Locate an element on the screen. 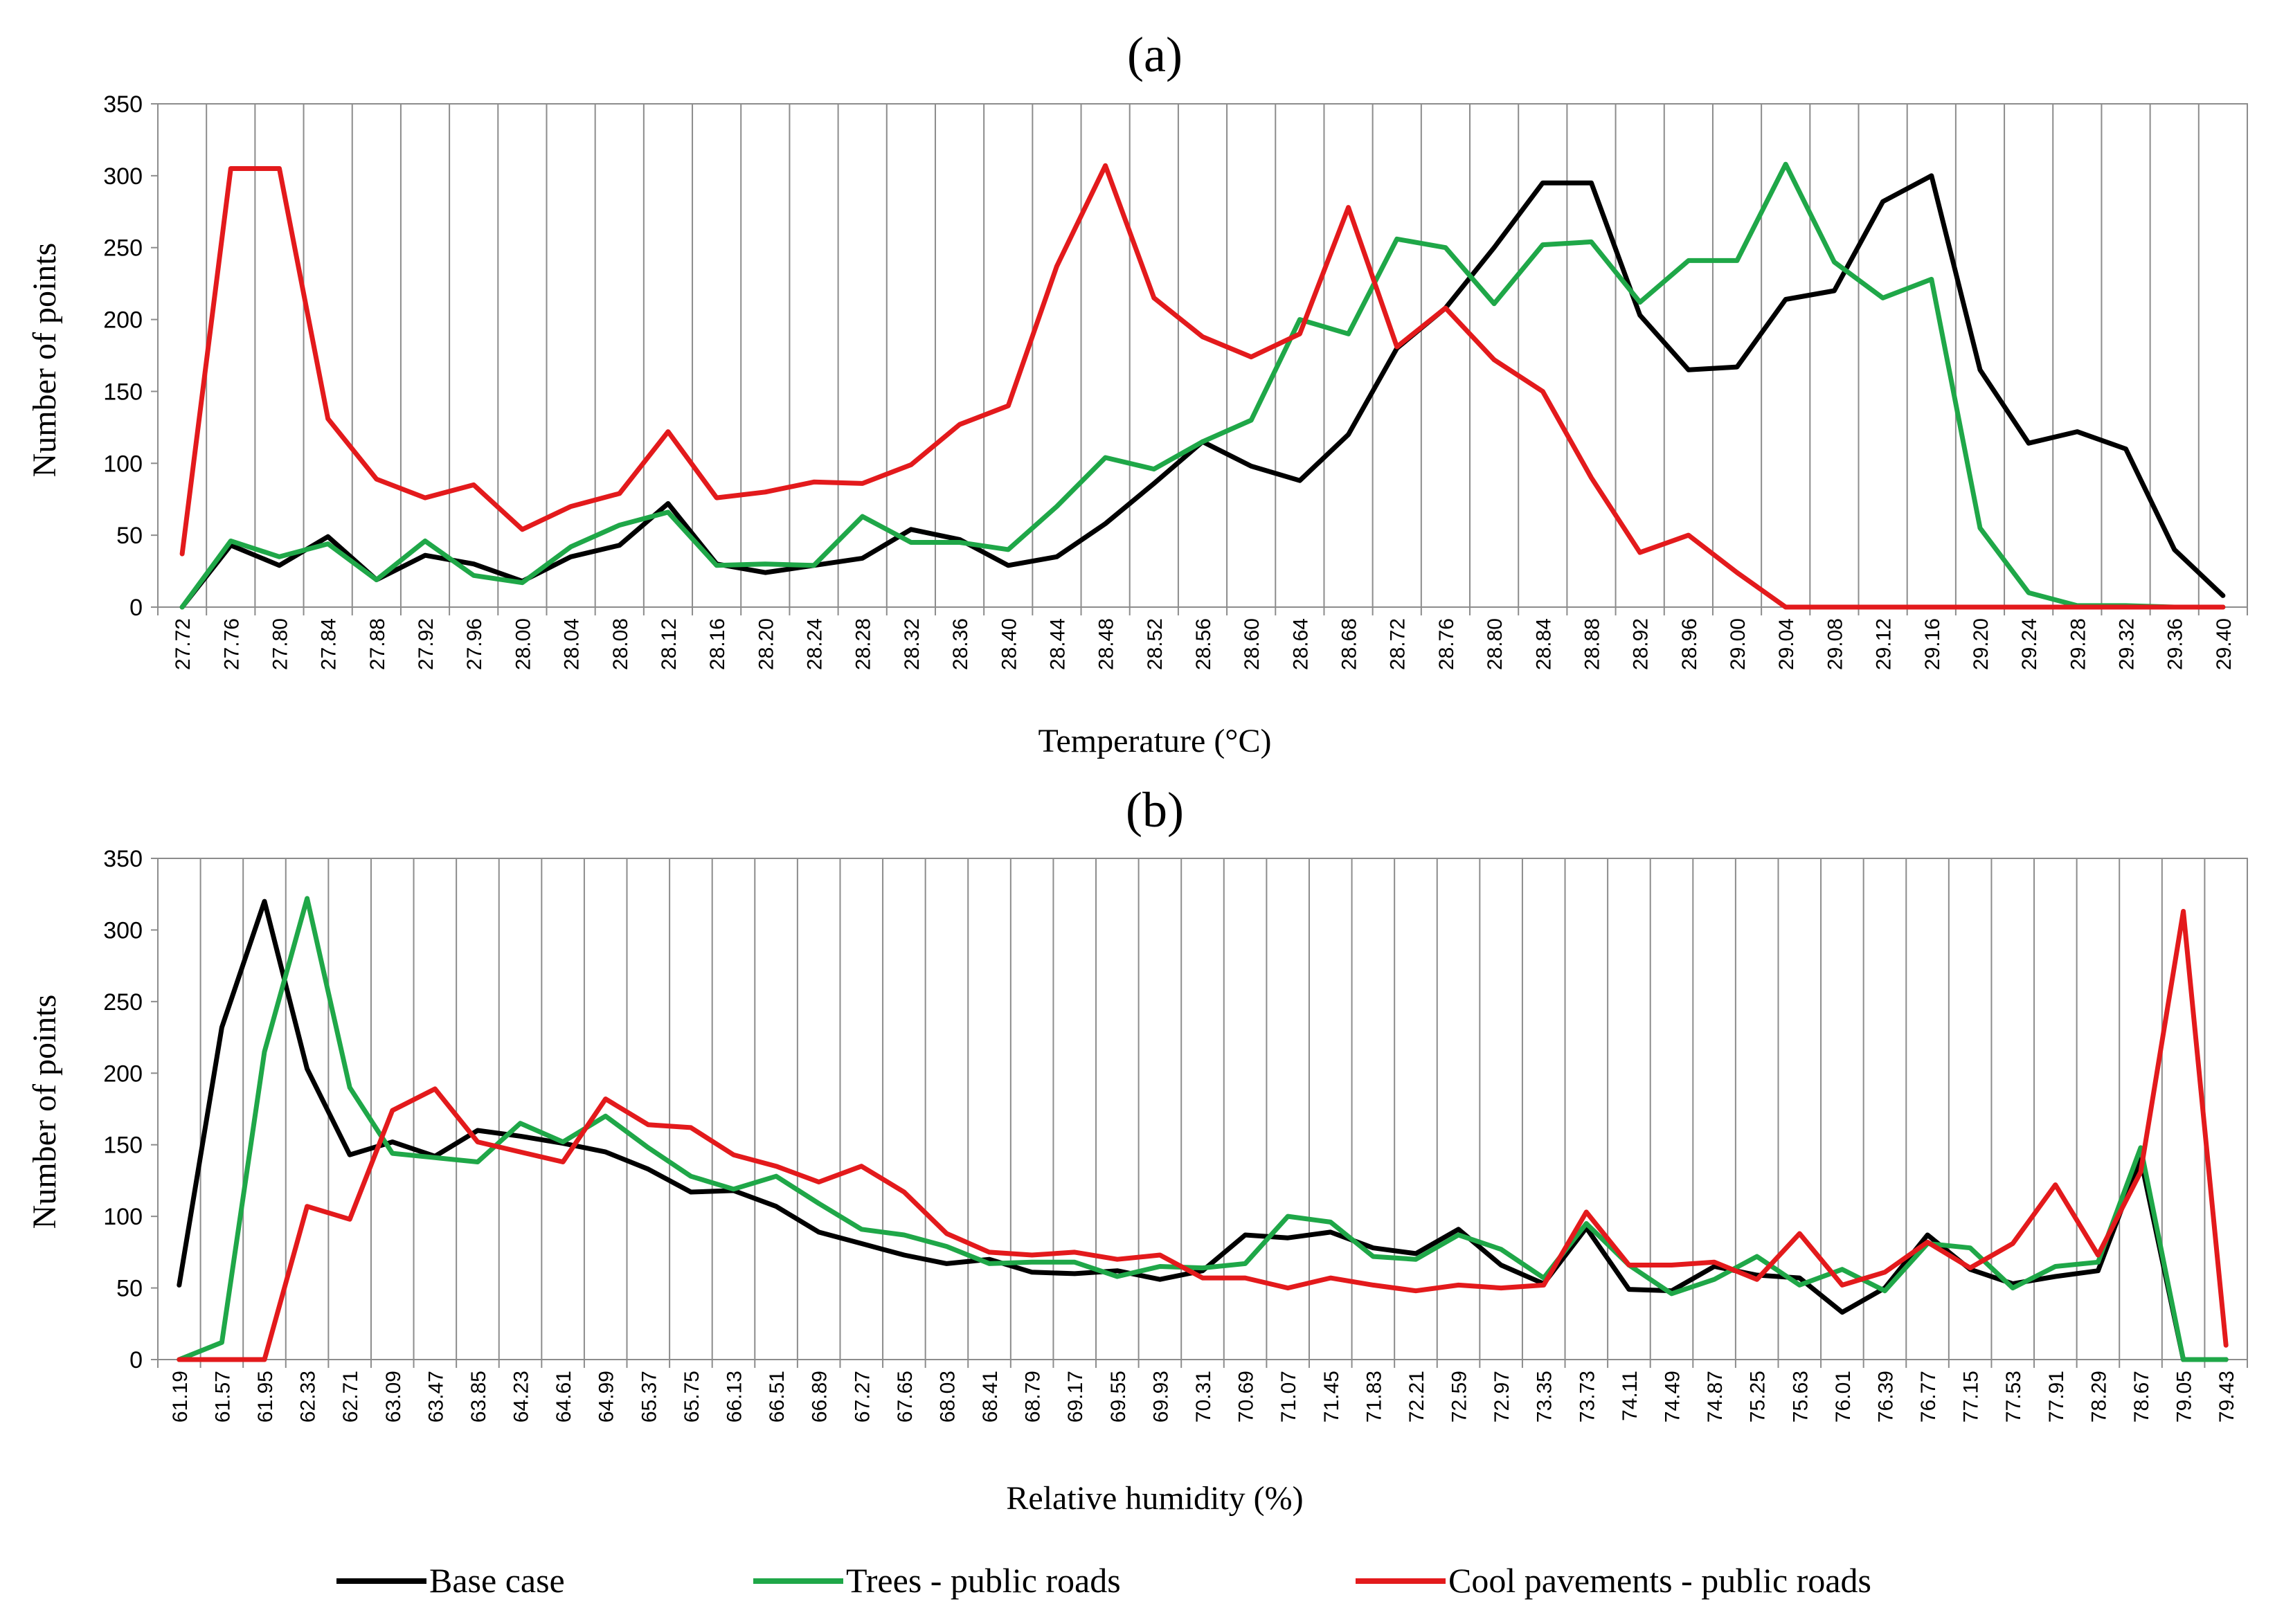  chart-b-y-tick-label: 150 is located at coordinates (123, 1146).